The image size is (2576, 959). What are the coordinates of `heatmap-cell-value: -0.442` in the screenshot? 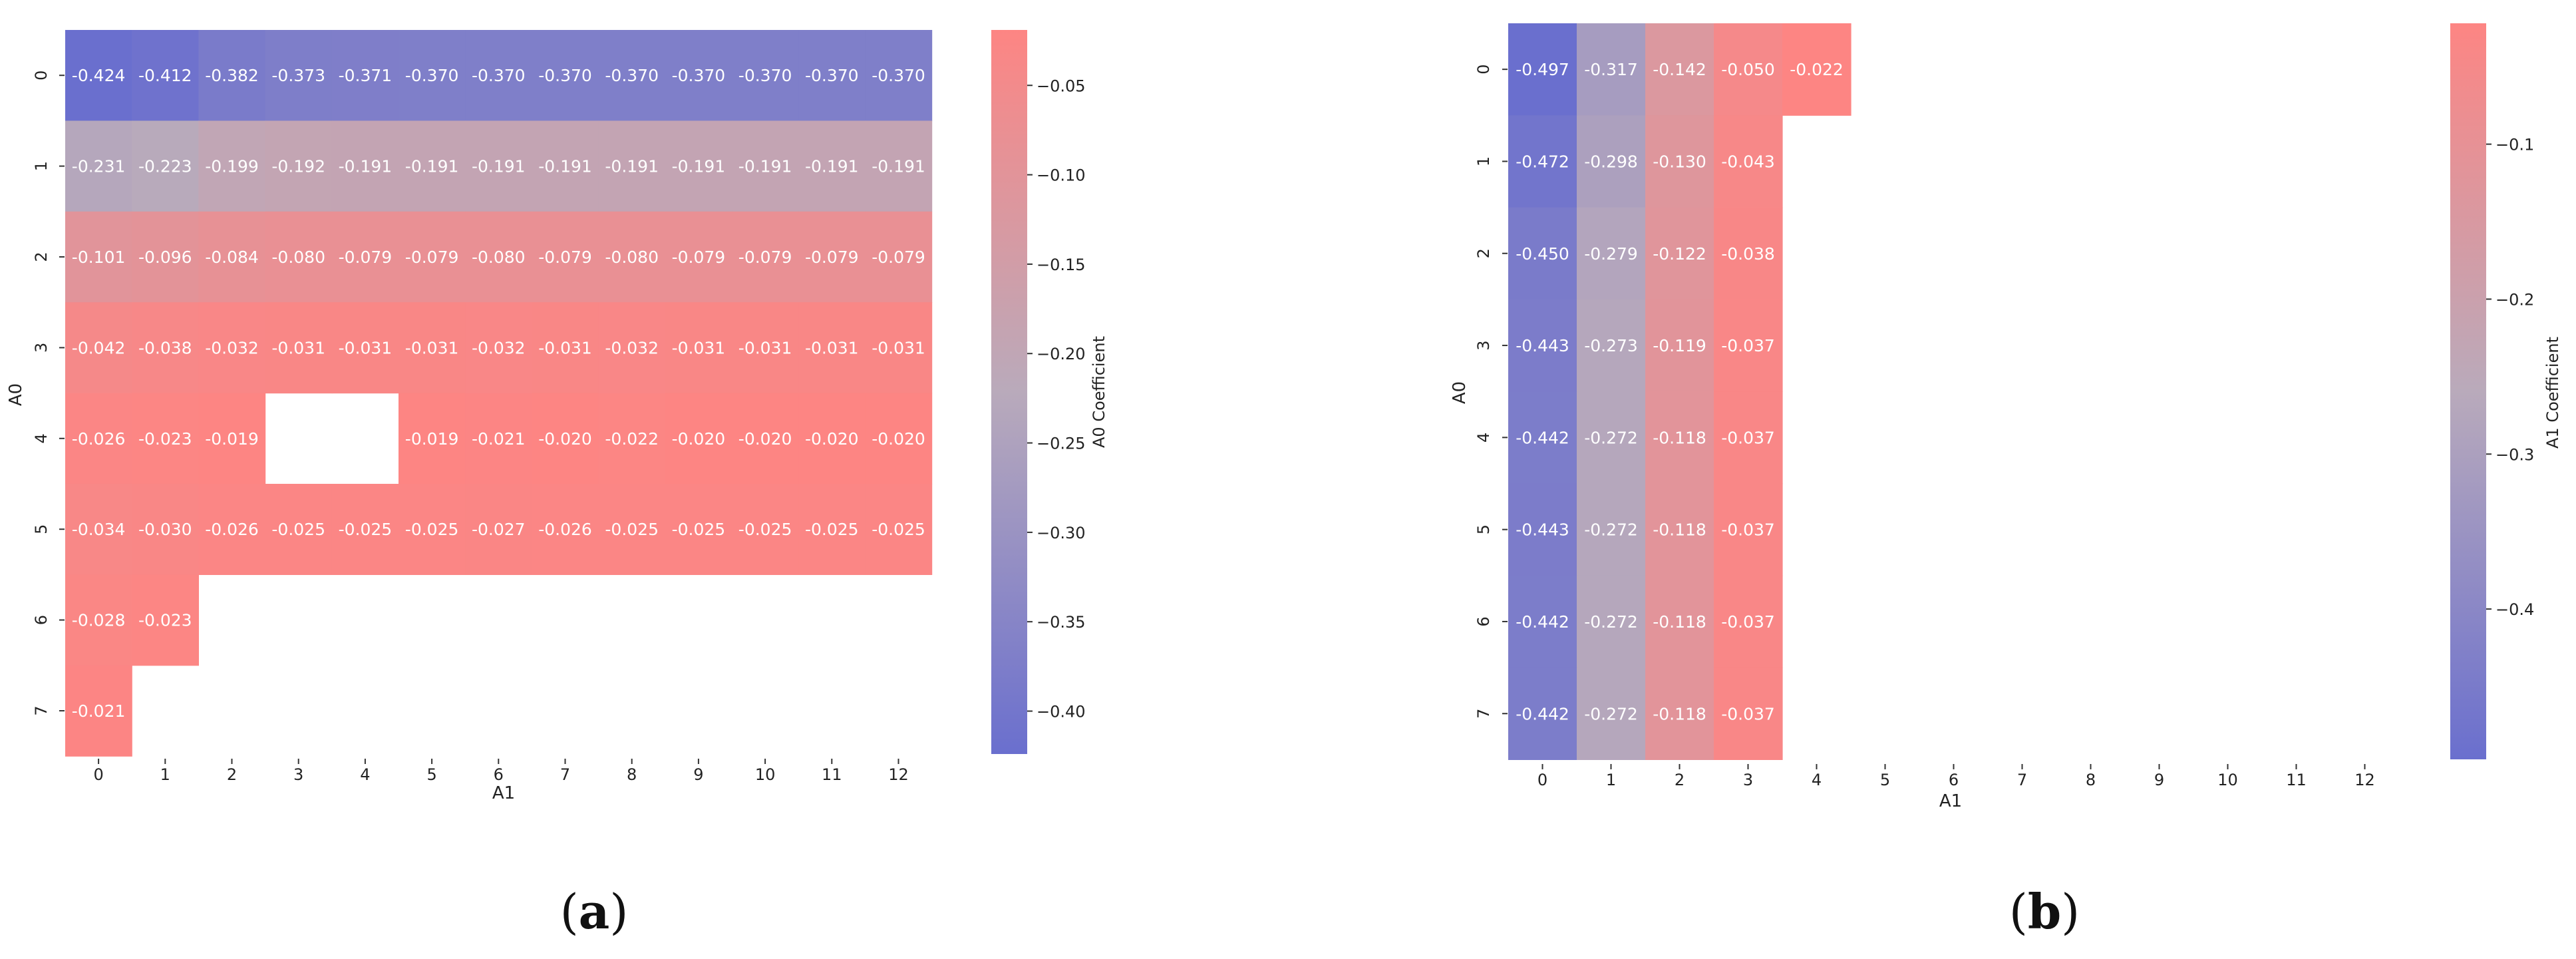 It's located at (1542, 437).